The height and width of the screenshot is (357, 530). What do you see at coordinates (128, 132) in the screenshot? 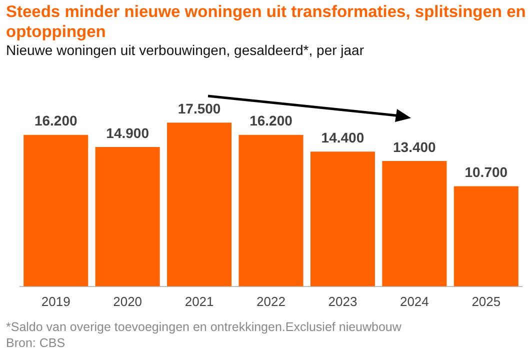
I see `data-label: 14.900` at bounding box center [128, 132].